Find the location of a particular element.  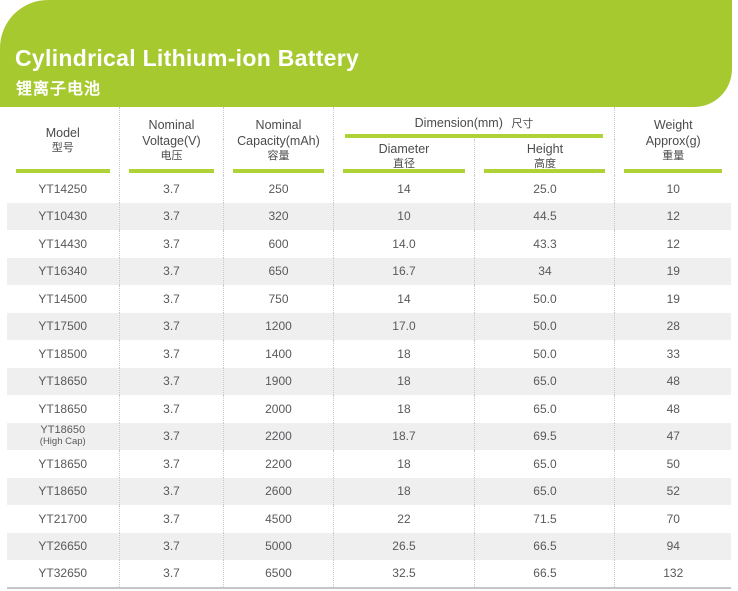

cell-weight: 50 is located at coordinates (673, 463).